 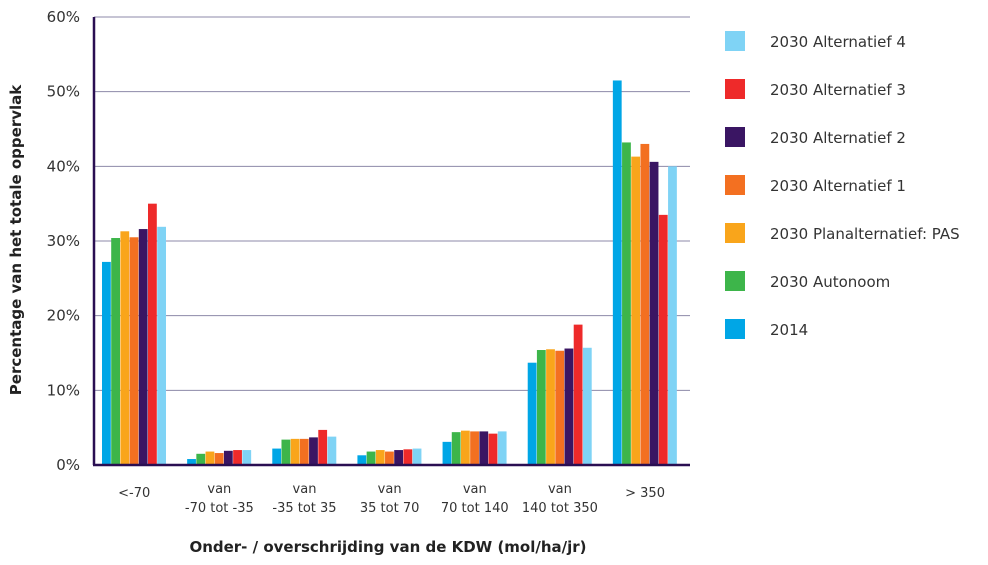 What do you see at coordinates (63, 390) in the screenshot?
I see `y-tick-label: 10%` at bounding box center [63, 390].